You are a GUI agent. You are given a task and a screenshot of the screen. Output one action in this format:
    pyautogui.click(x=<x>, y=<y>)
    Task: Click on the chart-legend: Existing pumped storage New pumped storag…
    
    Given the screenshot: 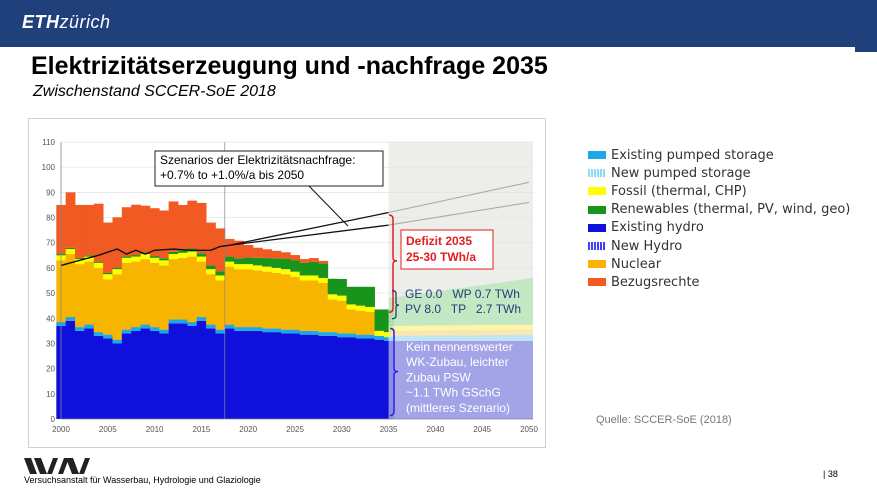 What is the action you would take?
    pyautogui.click(x=719, y=219)
    